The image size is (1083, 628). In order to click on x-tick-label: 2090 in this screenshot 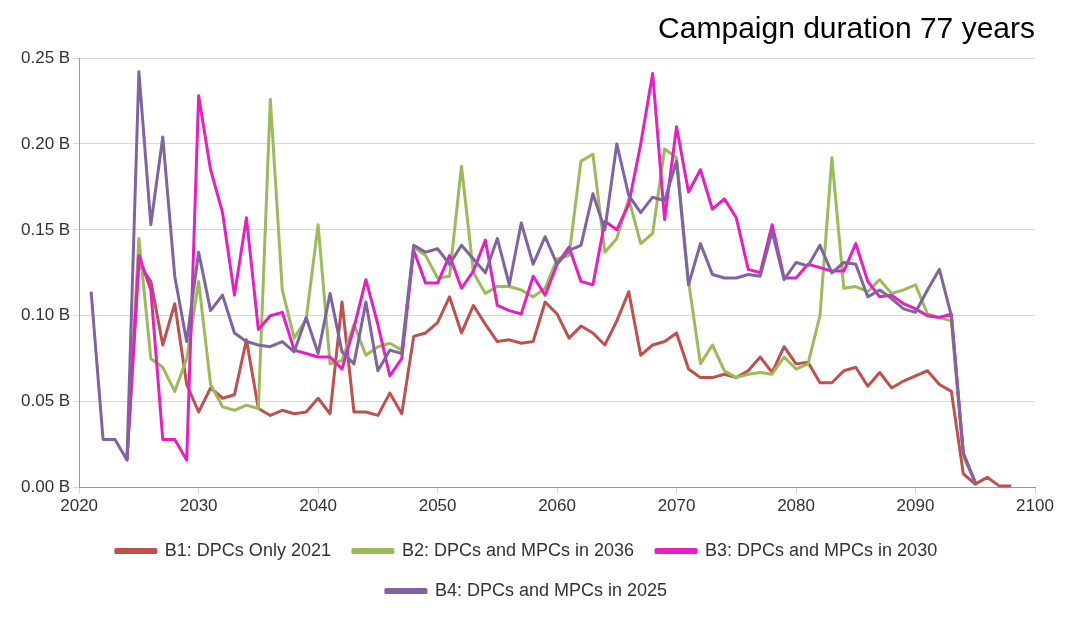, I will do `click(915, 506)`.